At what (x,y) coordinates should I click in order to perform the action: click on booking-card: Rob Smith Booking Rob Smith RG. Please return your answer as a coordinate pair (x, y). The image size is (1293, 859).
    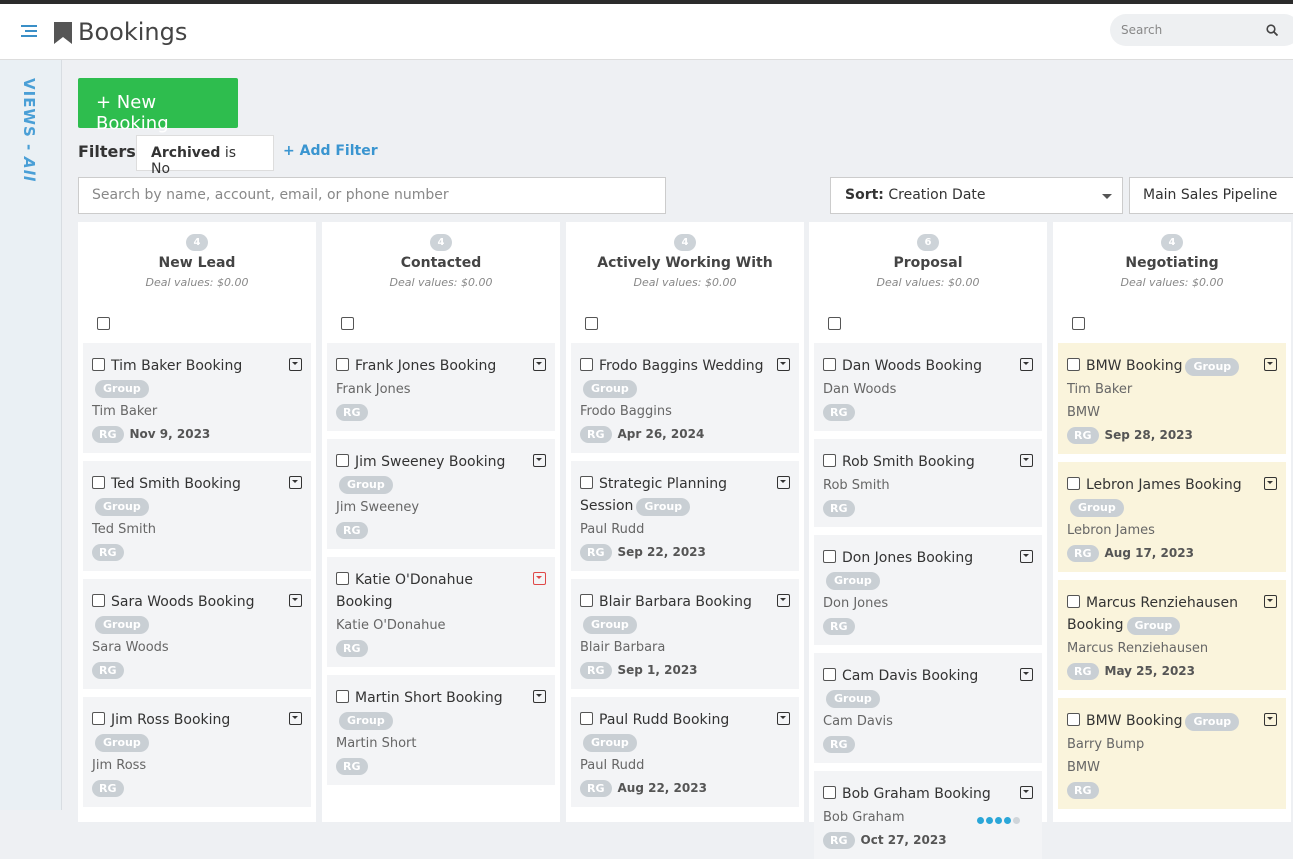
    Looking at the image, I should click on (928, 483).